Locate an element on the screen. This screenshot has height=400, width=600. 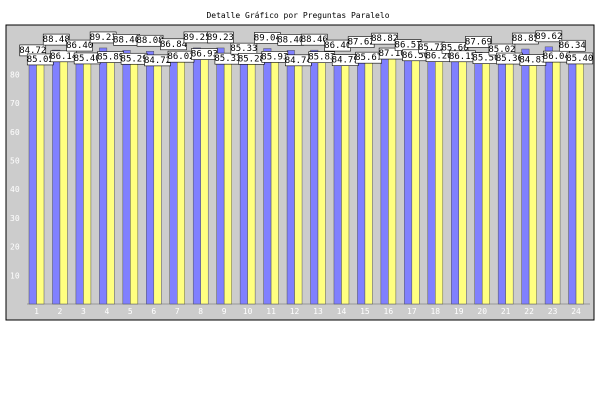
data-label: 88.08 is located at coordinates (149, 41).